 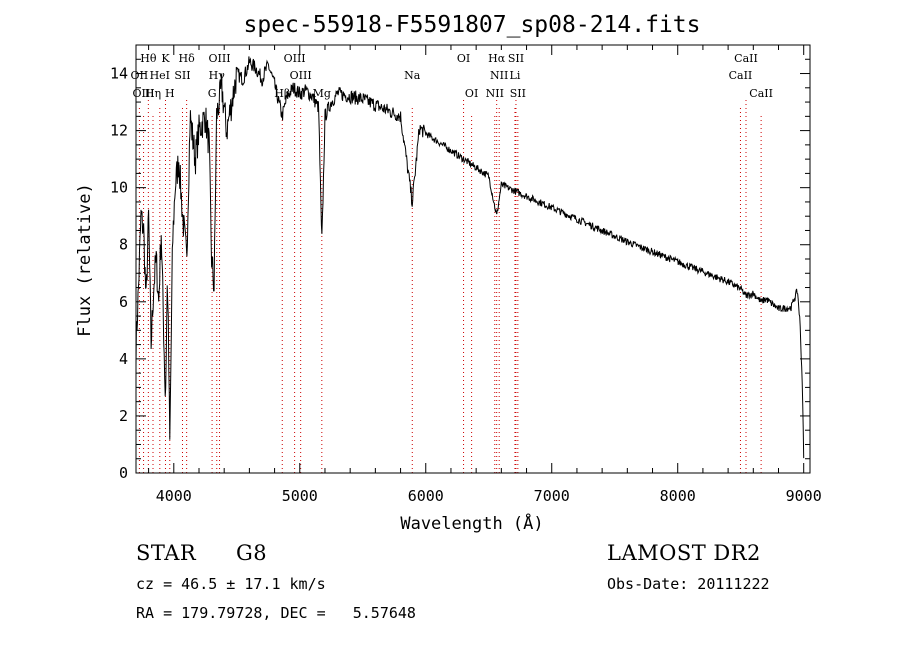 What do you see at coordinates (187, 58) in the screenshot?
I see `line-marker-label: Hδ` at bounding box center [187, 58].